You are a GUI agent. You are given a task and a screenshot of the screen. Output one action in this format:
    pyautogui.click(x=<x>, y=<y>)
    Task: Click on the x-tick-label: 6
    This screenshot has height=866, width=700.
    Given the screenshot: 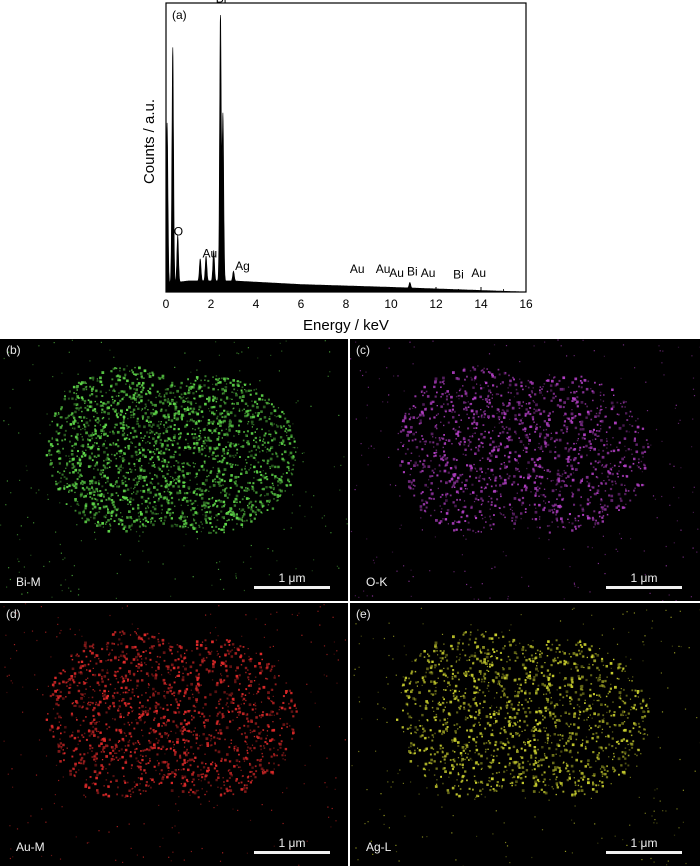 What is the action you would take?
    pyautogui.click(x=301, y=304)
    